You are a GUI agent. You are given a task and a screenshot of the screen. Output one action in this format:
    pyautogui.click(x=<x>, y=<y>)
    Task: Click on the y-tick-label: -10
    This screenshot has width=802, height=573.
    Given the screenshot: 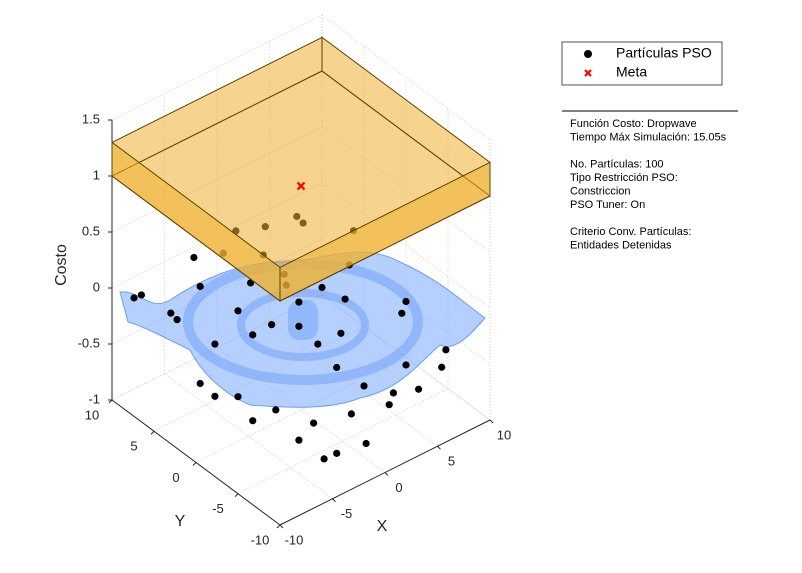 What is the action you would take?
    pyautogui.click(x=260, y=539)
    